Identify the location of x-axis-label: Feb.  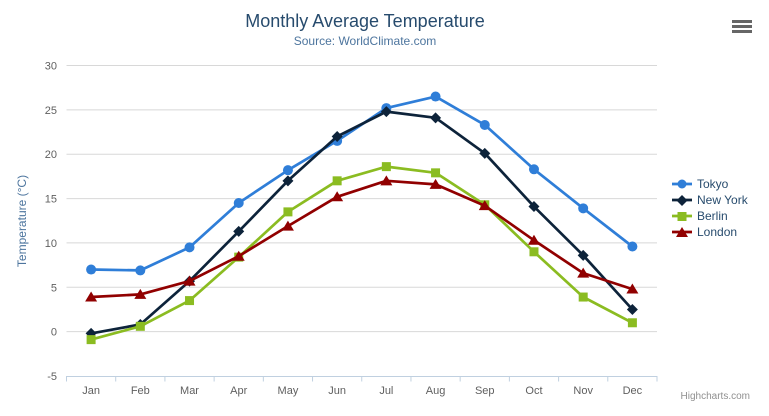
(140, 391).